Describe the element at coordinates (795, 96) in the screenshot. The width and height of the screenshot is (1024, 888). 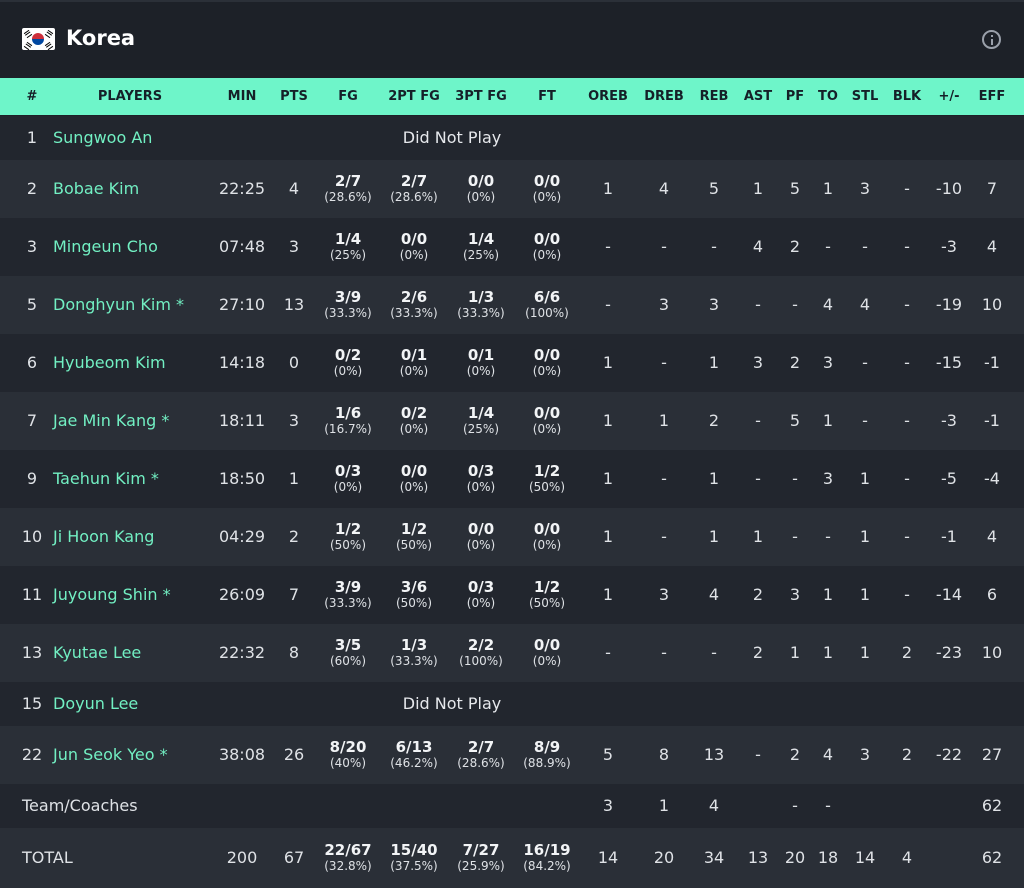
I see `col-pf: PF` at that location.